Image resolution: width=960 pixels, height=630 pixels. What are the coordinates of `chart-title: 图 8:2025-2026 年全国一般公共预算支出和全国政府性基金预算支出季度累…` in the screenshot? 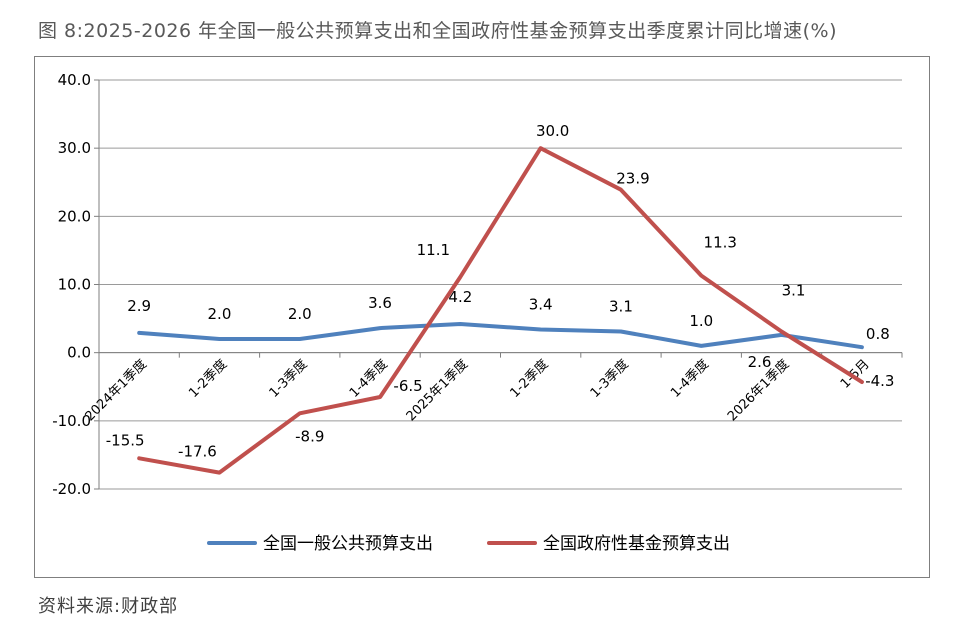 It's located at (438, 31).